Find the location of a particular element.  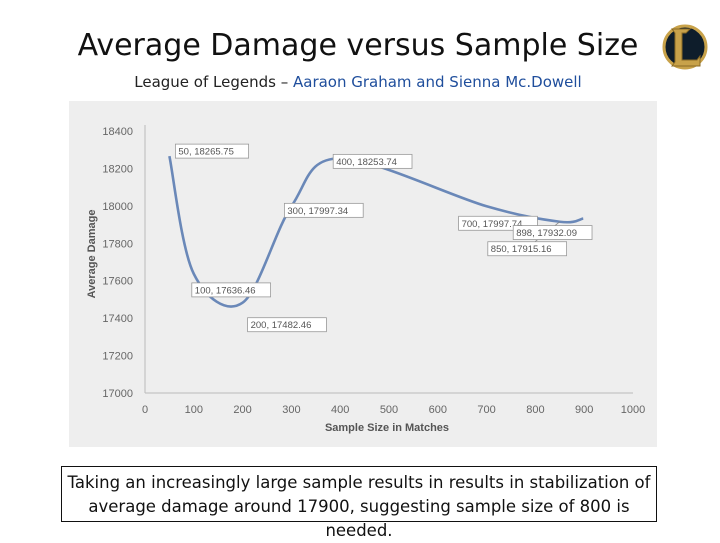

page-title: Average Damage versus Sample Size is located at coordinates (358, 45).